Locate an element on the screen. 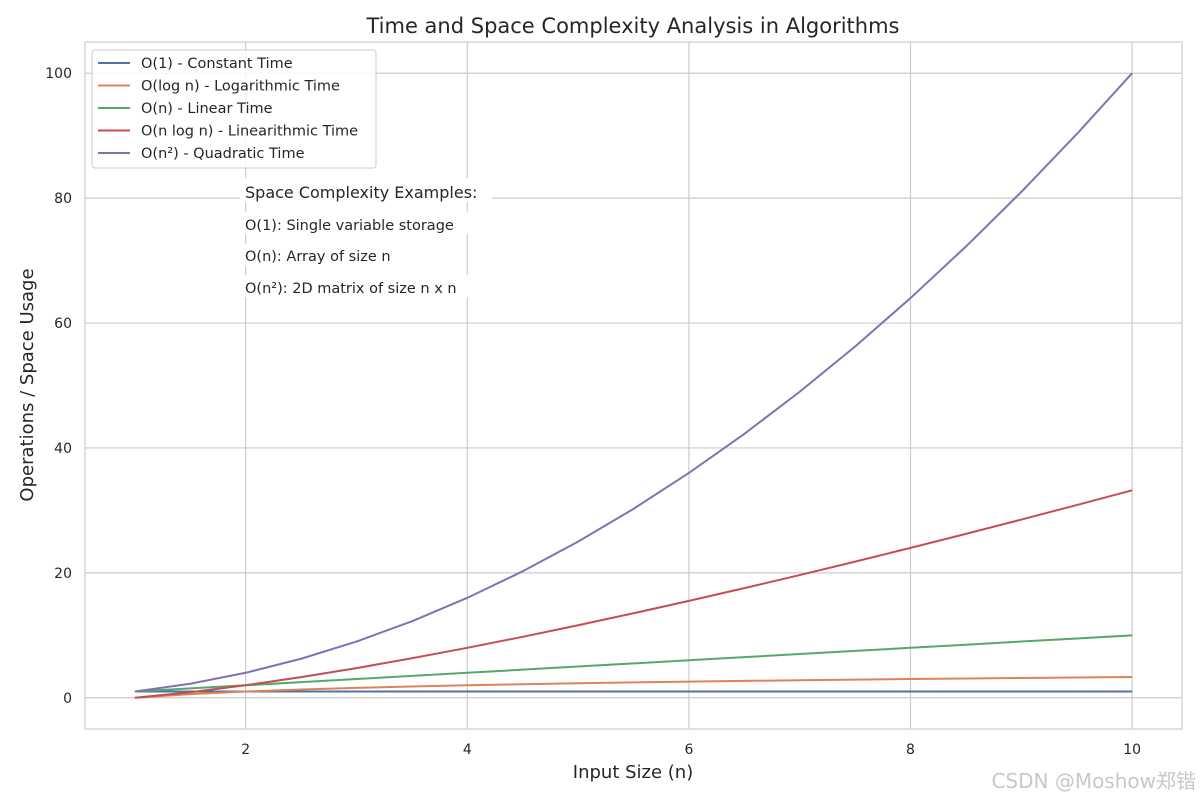 Image resolution: width=1200 pixels, height=800 pixels. annotation-line-1: O(1): Single variable storage is located at coordinates (349, 226).